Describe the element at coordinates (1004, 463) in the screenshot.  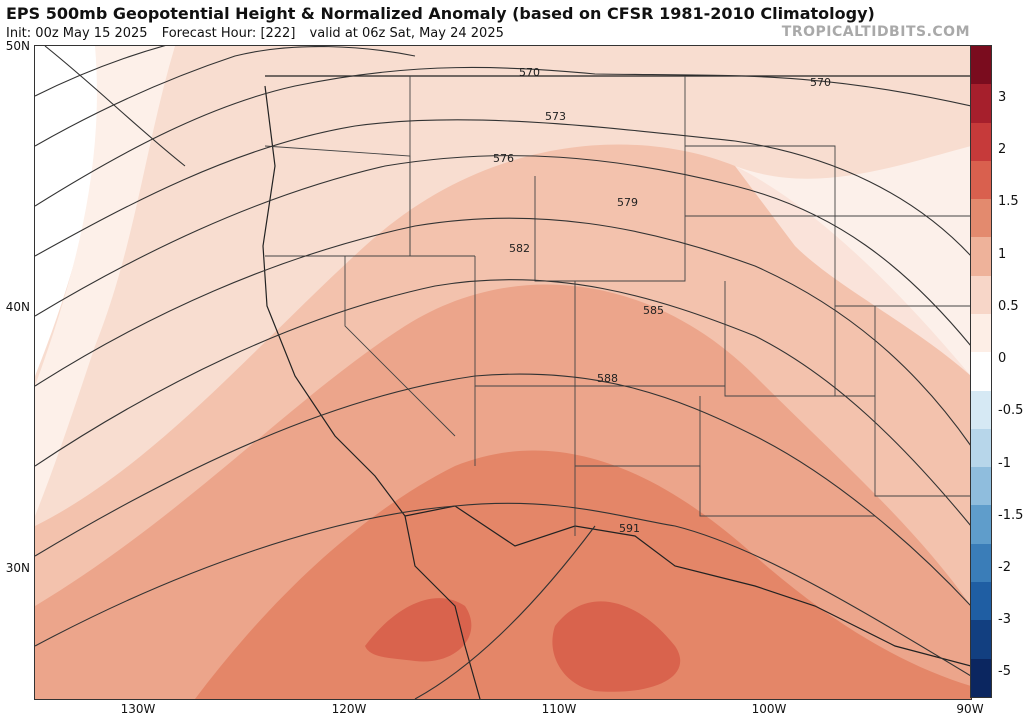
I see `colorbar-tick: -1` at that location.